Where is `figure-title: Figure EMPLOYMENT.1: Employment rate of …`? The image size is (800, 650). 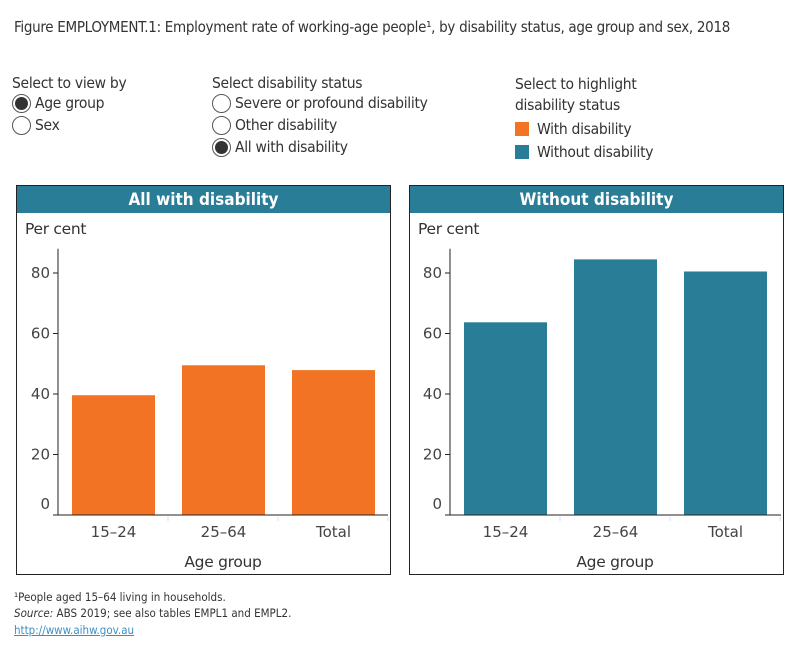 figure-title: Figure EMPLOYMENT.1: Employment rate of … is located at coordinates (372, 27).